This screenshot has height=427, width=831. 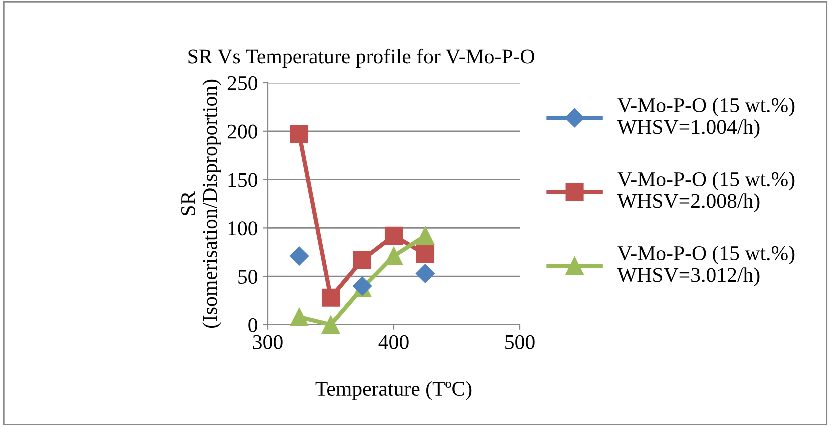 What do you see at coordinates (243, 229) in the screenshot?
I see `y-tick-label: 100` at bounding box center [243, 229].